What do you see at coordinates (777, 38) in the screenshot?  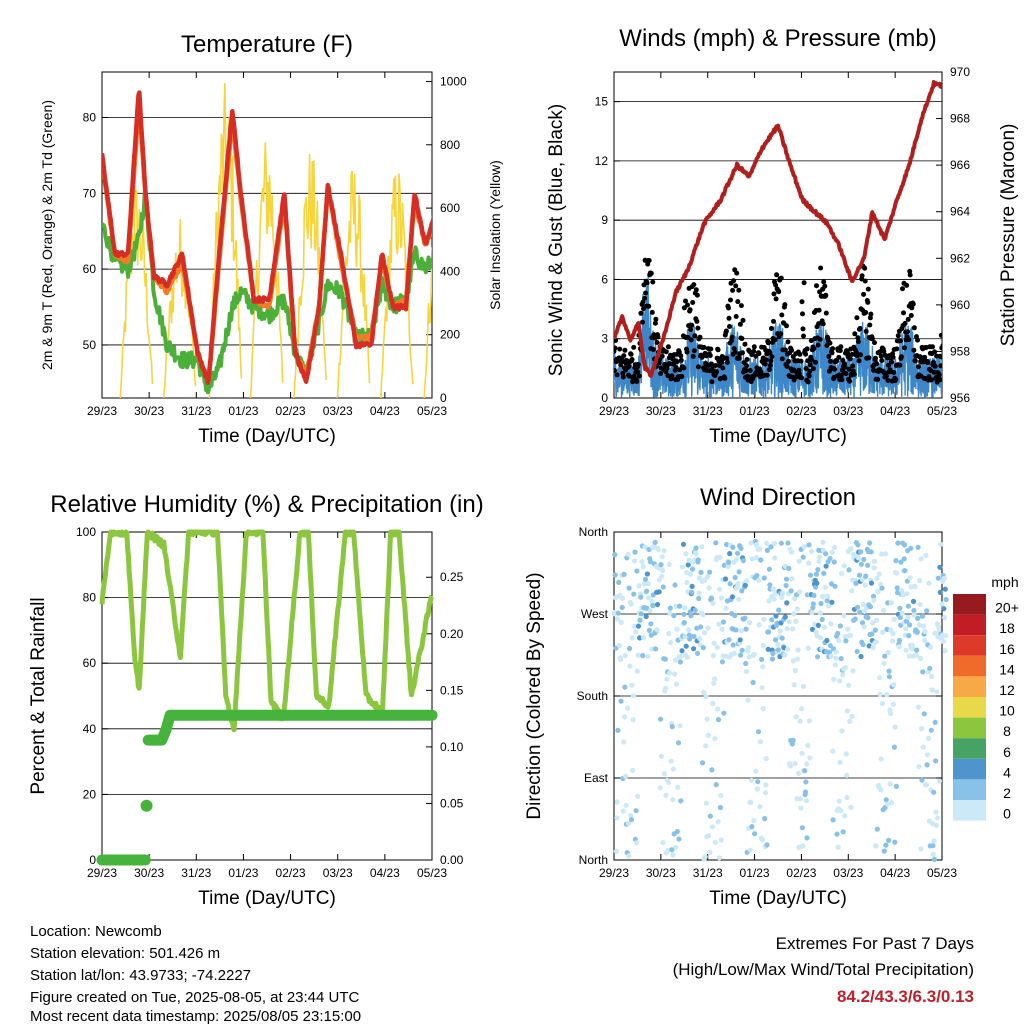 I see `panel-2-title: Winds (mph) & Pressure (mb)` at bounding box center [777, 38].